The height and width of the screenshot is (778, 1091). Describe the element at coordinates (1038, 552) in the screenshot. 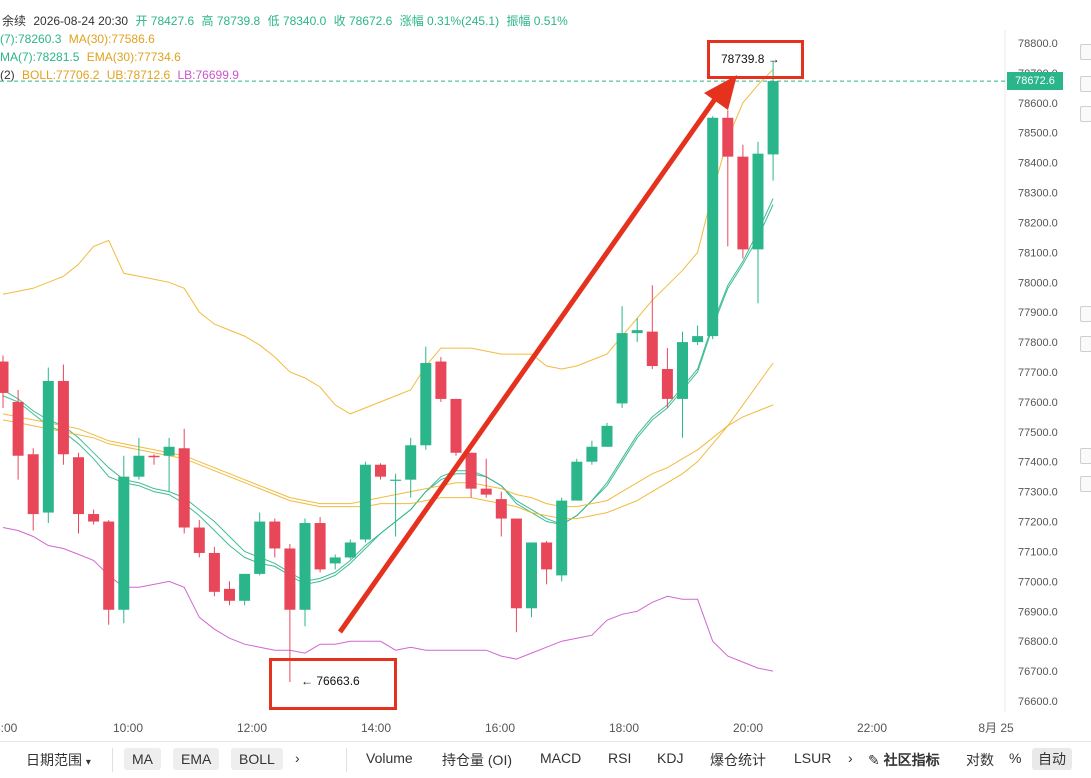

I see `y-tick-label: 77100.0` at that location.